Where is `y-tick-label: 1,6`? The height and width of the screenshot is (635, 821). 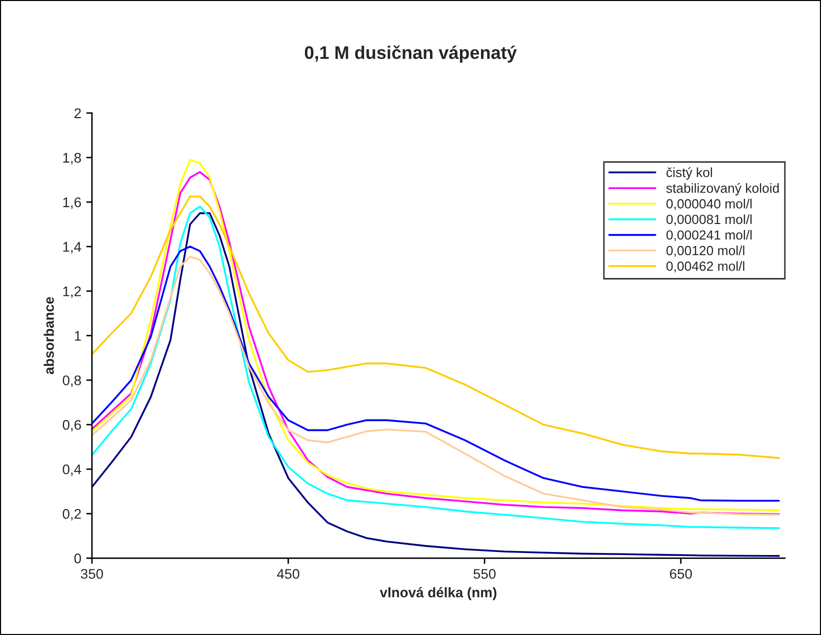 y-tick-label: 1,6 is located at coordinates (72, 203).